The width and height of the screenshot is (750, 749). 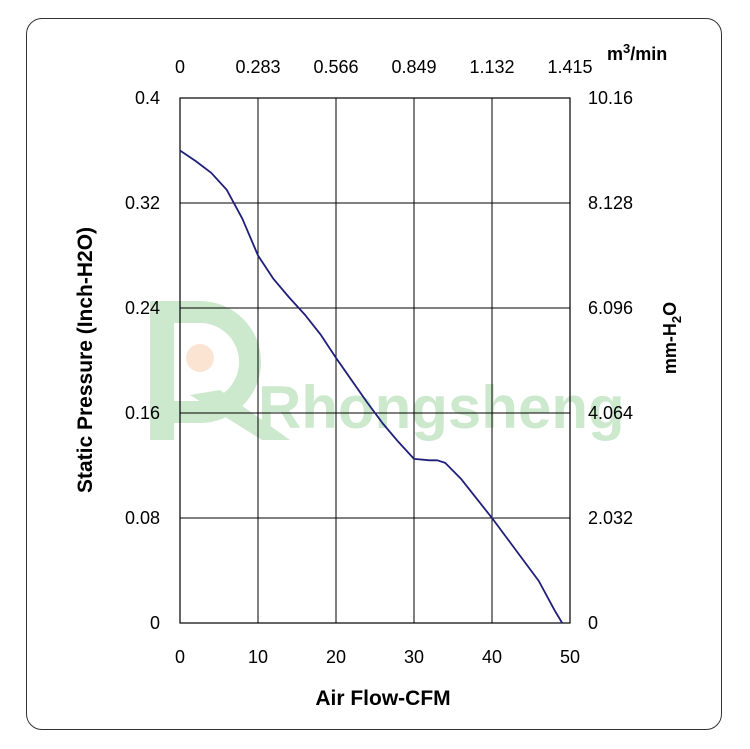 I want to click on top-axis-tick-labels: 0 0.283 0.566 0.849 1.132 1.415, so click(x=384, y=67).